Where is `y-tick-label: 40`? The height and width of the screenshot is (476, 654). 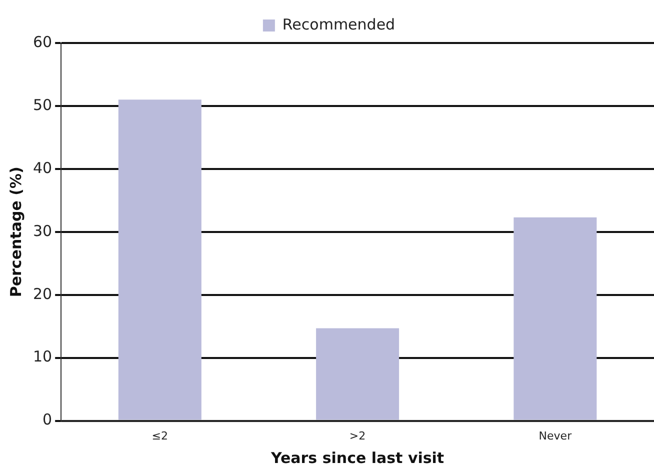
y-tick-label: 40 is located at coordinates (42, 167).